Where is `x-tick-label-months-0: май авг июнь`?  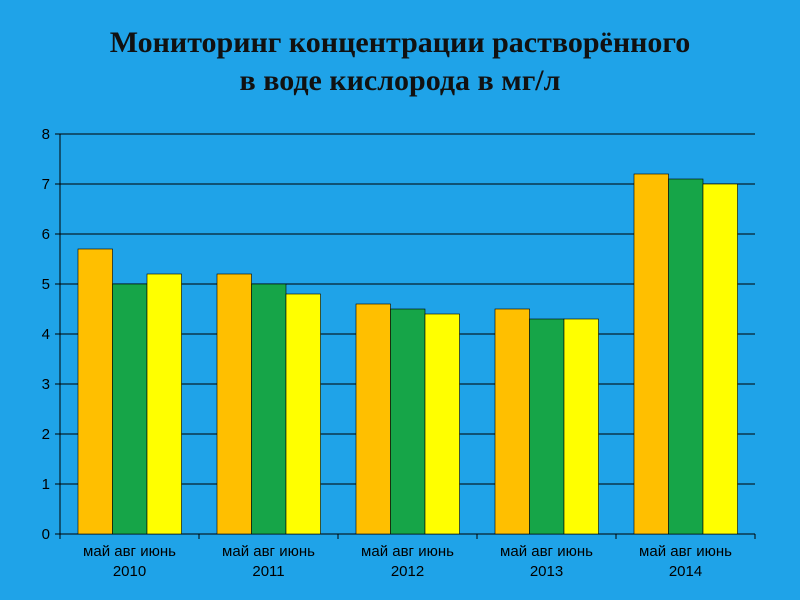 x-tick-label-months-0: май авг июнь is located at coordinates (129, 551).